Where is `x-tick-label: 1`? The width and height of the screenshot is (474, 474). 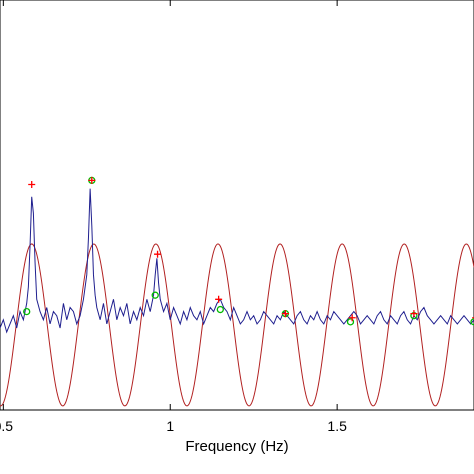 x-tick-label: 1 is located at coordinates (170, 426).